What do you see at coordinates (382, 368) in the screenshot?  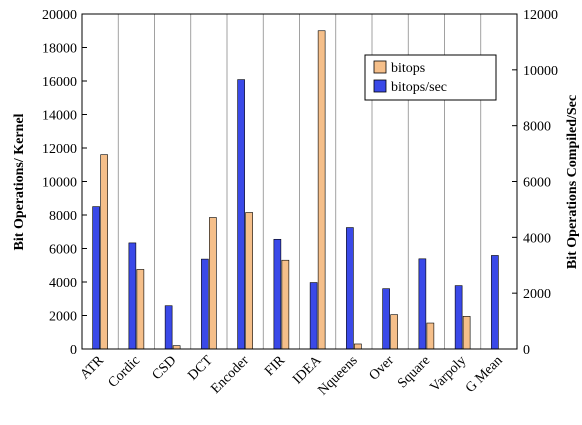 I see `x-tick-label: Over` at bounding box center [382, 368].